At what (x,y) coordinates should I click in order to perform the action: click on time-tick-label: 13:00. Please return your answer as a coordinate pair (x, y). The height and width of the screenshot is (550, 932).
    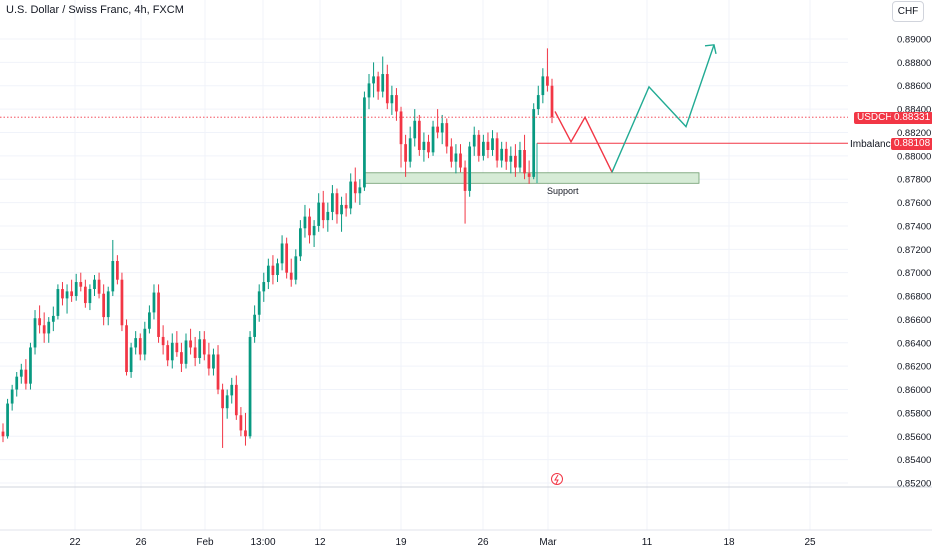
    Looking at the image, I should click on (262, 542).